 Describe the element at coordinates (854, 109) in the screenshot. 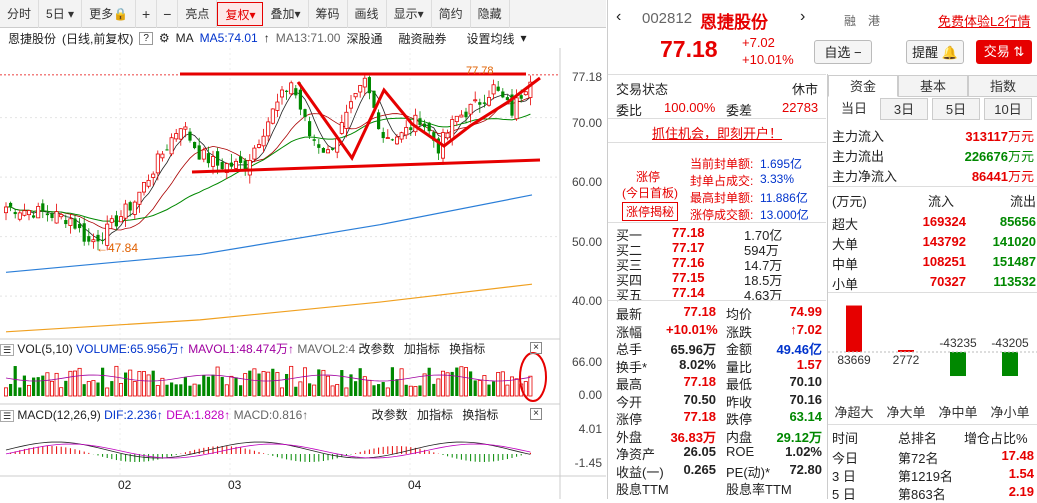

I see `period-today: 当日` at that location.